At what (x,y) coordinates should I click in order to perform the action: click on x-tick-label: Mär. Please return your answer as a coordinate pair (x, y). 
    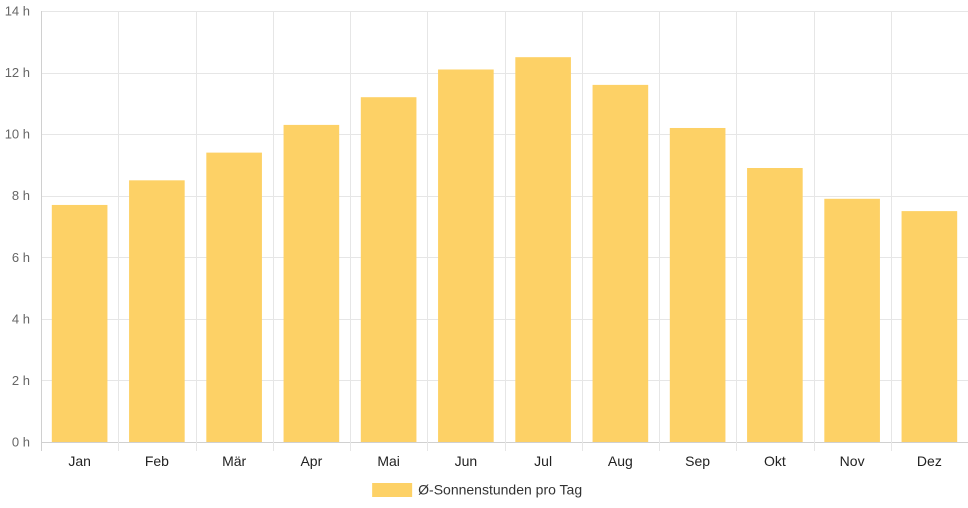
    Looking at the image, I should click on (234, 461).